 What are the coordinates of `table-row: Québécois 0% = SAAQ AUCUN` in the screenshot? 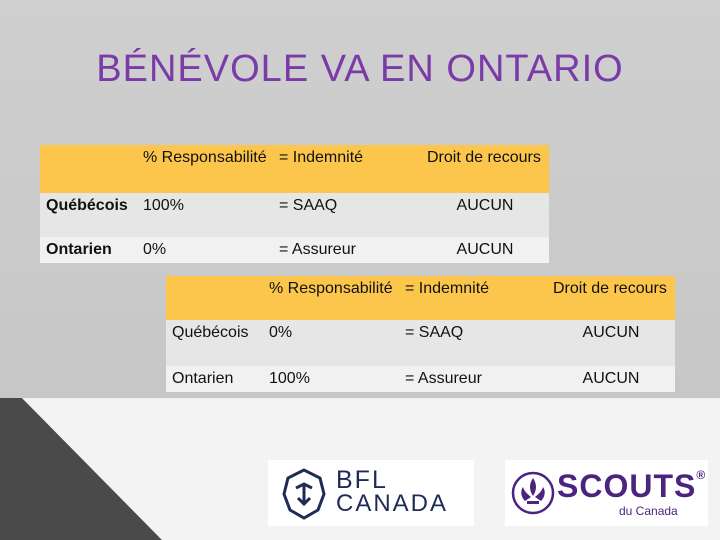 It's located at (420, 343).